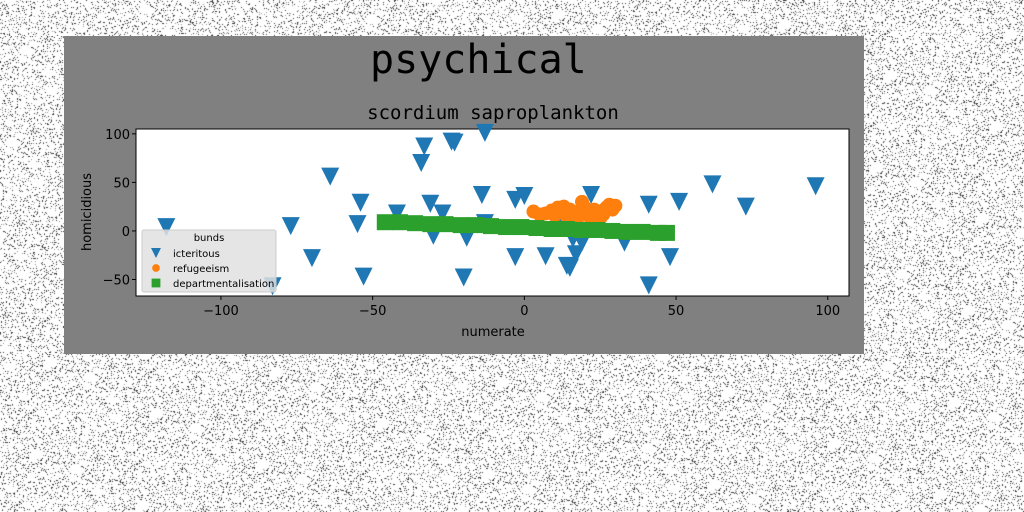  What do you see at coordinates (126, 232) in the screenshot?
I see `y-tick-label: 0` at bounding box center [126, 232].